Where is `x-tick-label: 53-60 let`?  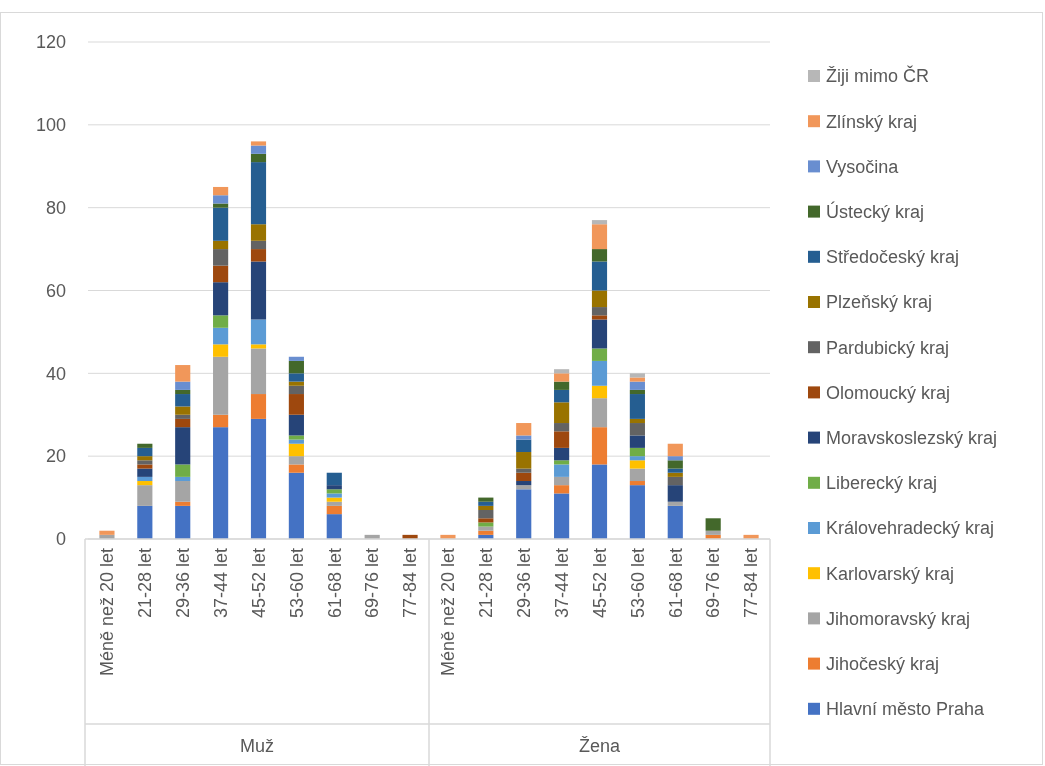
x-tick-label: 53-60 let is located at coordinates (637, 583).